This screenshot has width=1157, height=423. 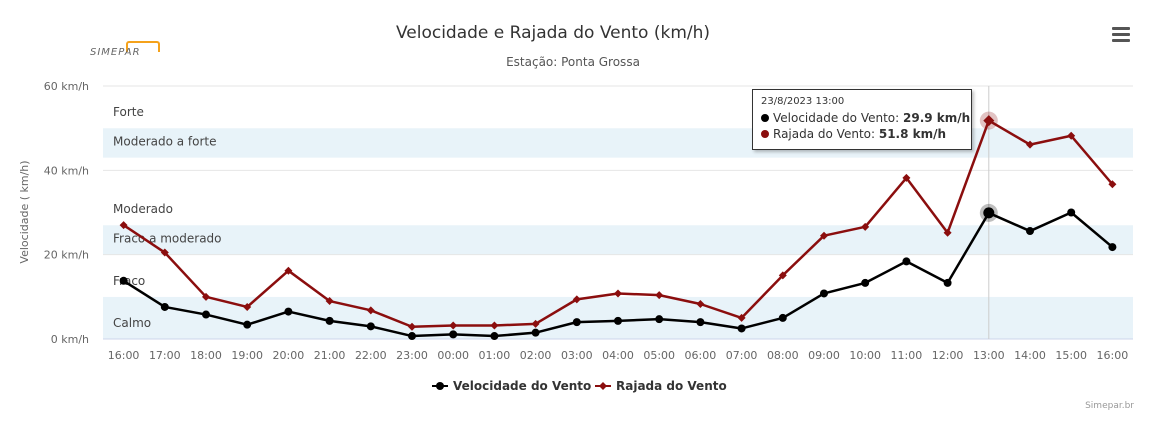 I want to click on band-label: Moderado, so click(x=143, y=209).